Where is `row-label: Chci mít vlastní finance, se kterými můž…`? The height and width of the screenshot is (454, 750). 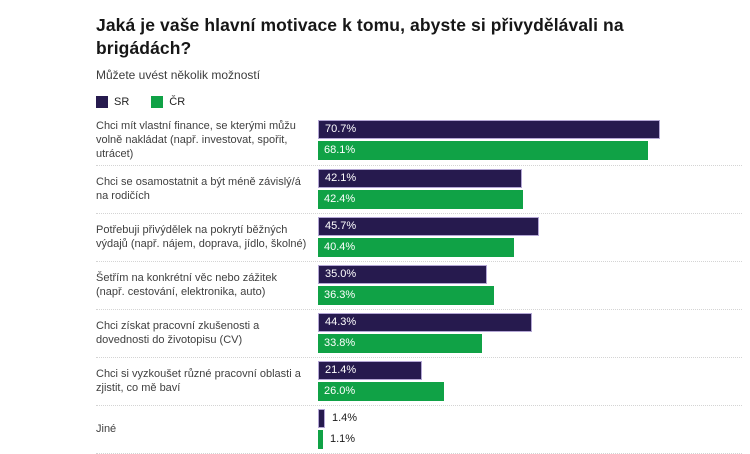 row-label: Chci mít vlastní finance, se kterými můž… is located at coordinates (196, 140).